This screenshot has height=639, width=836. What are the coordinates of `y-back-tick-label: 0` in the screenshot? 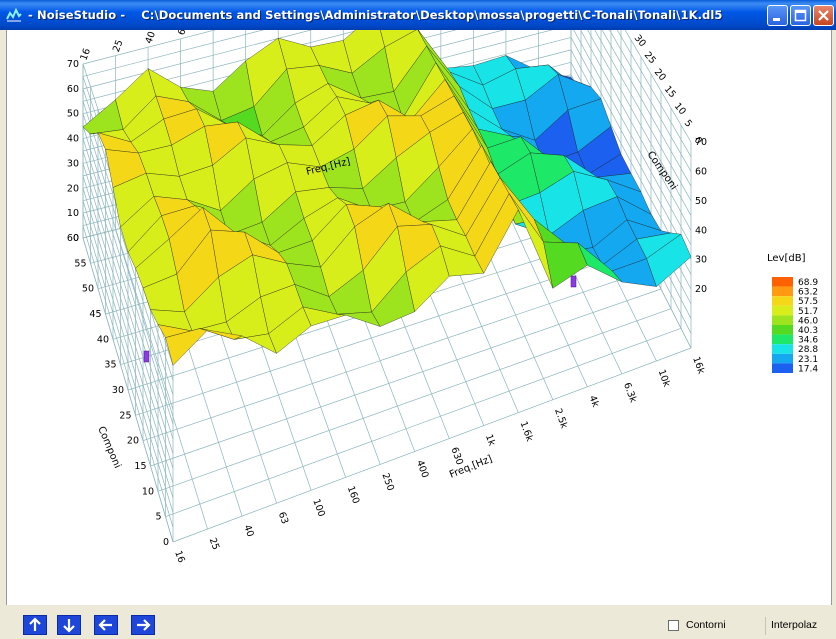 It's located at (698, 141).